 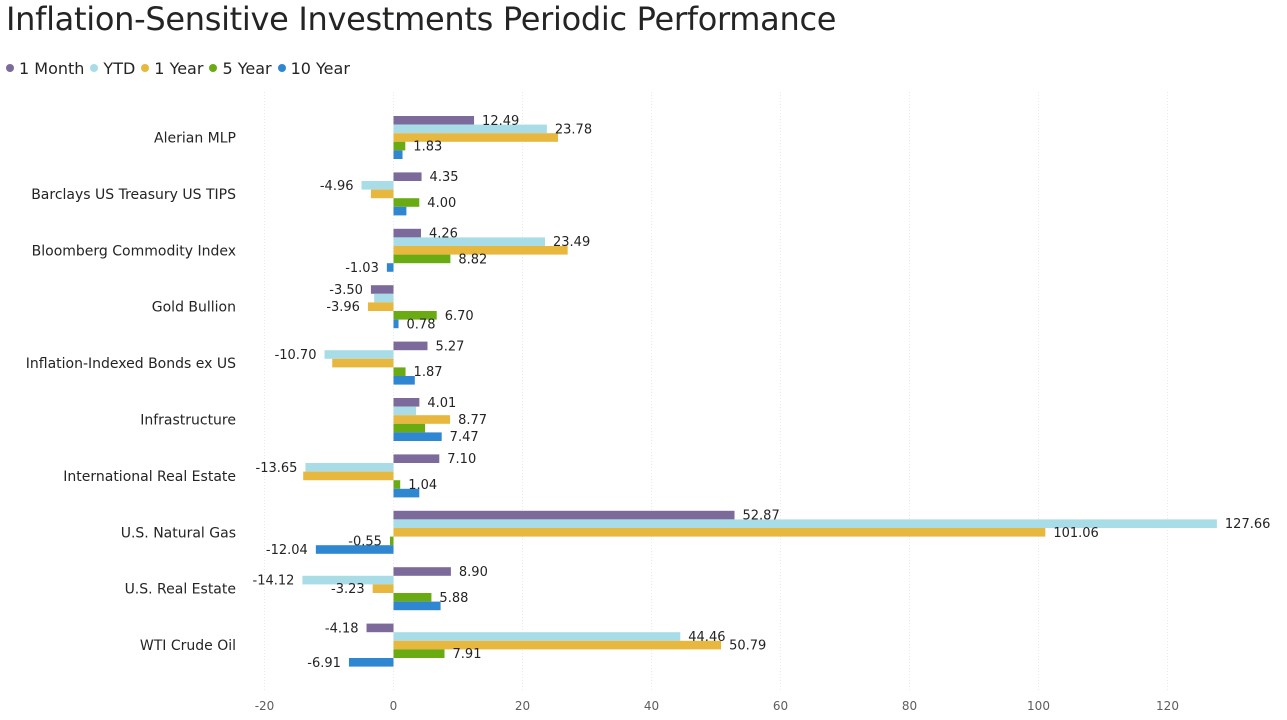 What do you see at coordinates (444, 177) in the screenshot?
I see `data-label: 4.35` at bounding box center [444, 177].